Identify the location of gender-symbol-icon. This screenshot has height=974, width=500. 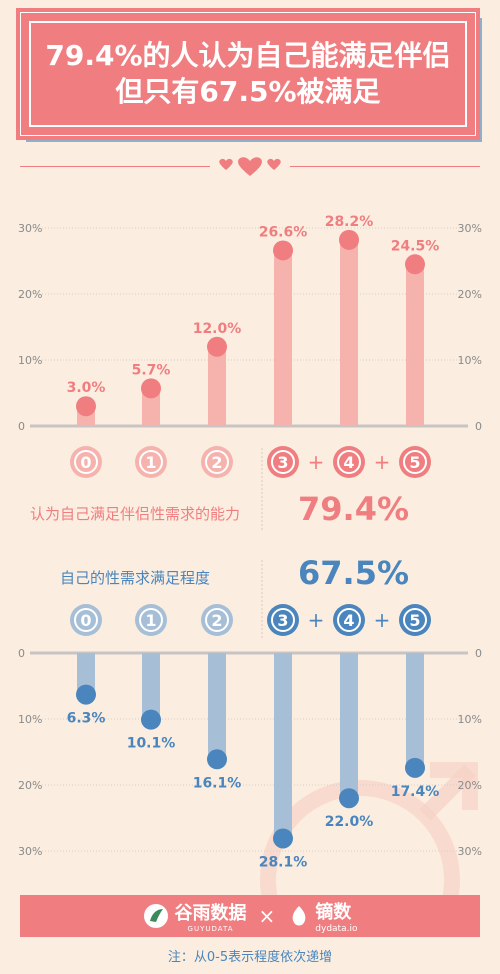
(369, 828).